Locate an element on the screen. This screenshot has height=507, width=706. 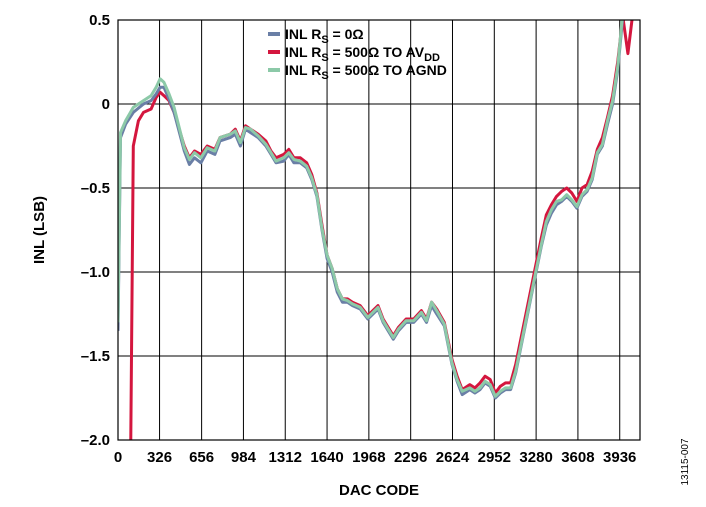
x-tick-label: 3608 is located at coordinates (577, 457).